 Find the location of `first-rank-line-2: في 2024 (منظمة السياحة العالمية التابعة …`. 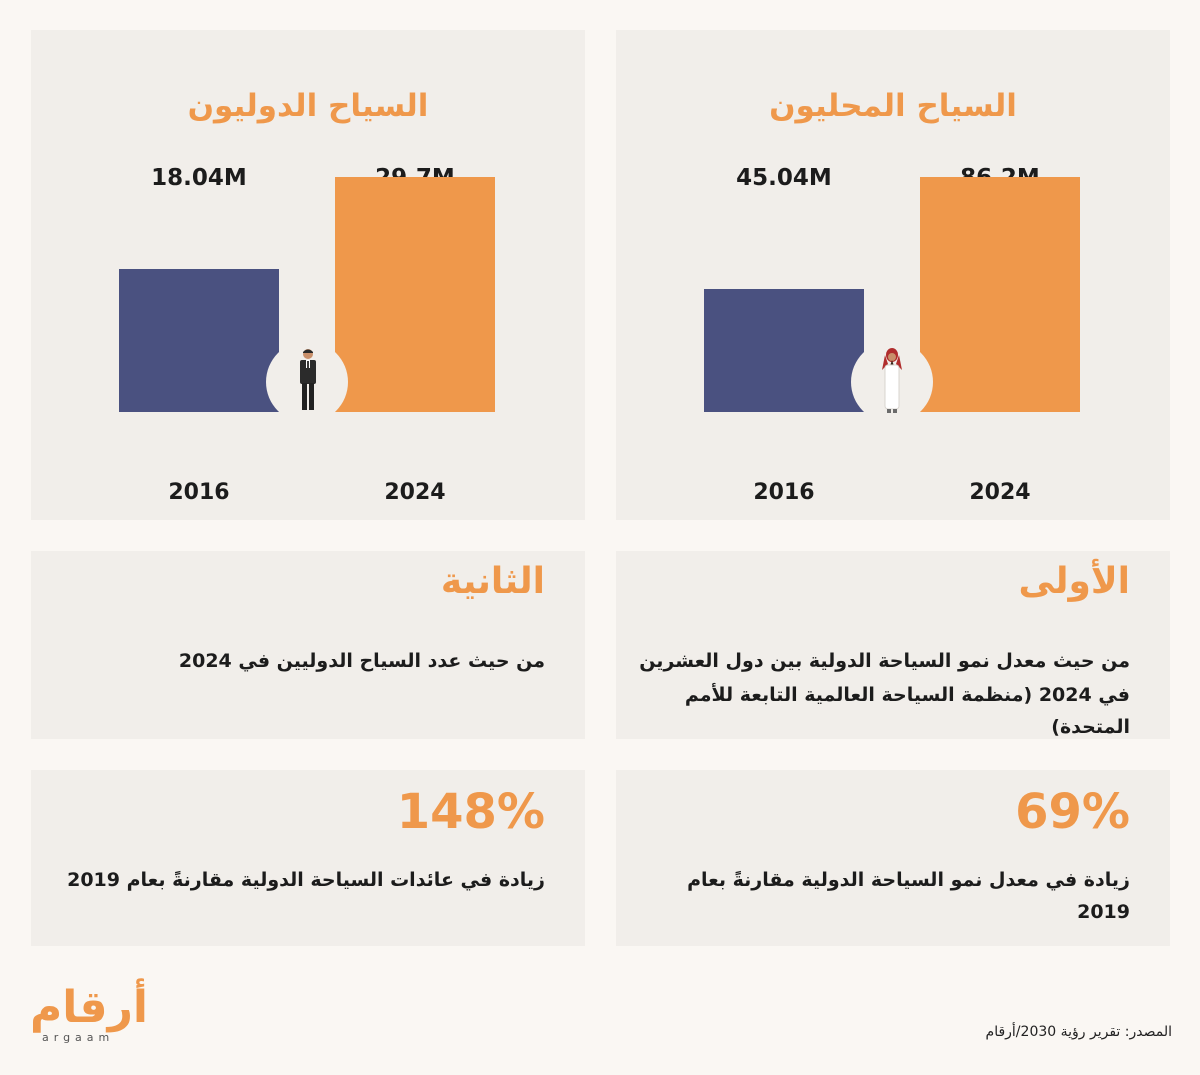

first-rank-line-2: في 2024 (منظمة السياحة العالمية التابعة … is located at coordinates (907, 711).